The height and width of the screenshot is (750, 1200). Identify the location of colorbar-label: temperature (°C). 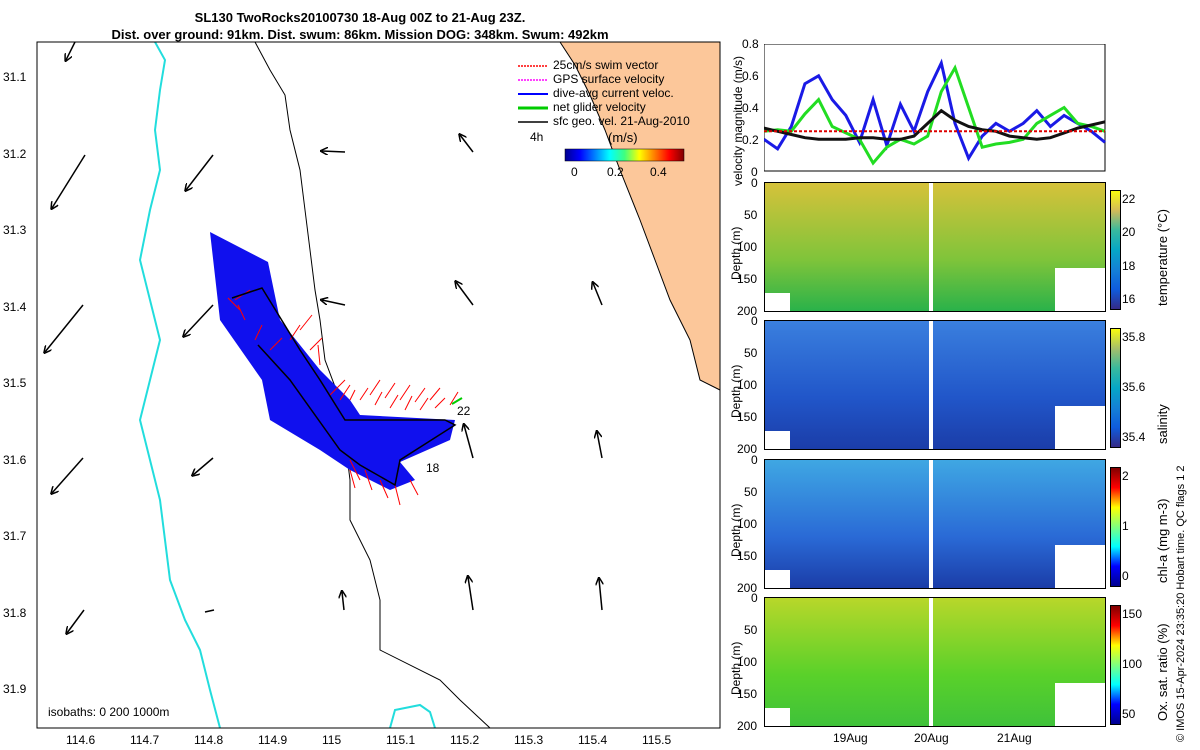
(1162, 257).